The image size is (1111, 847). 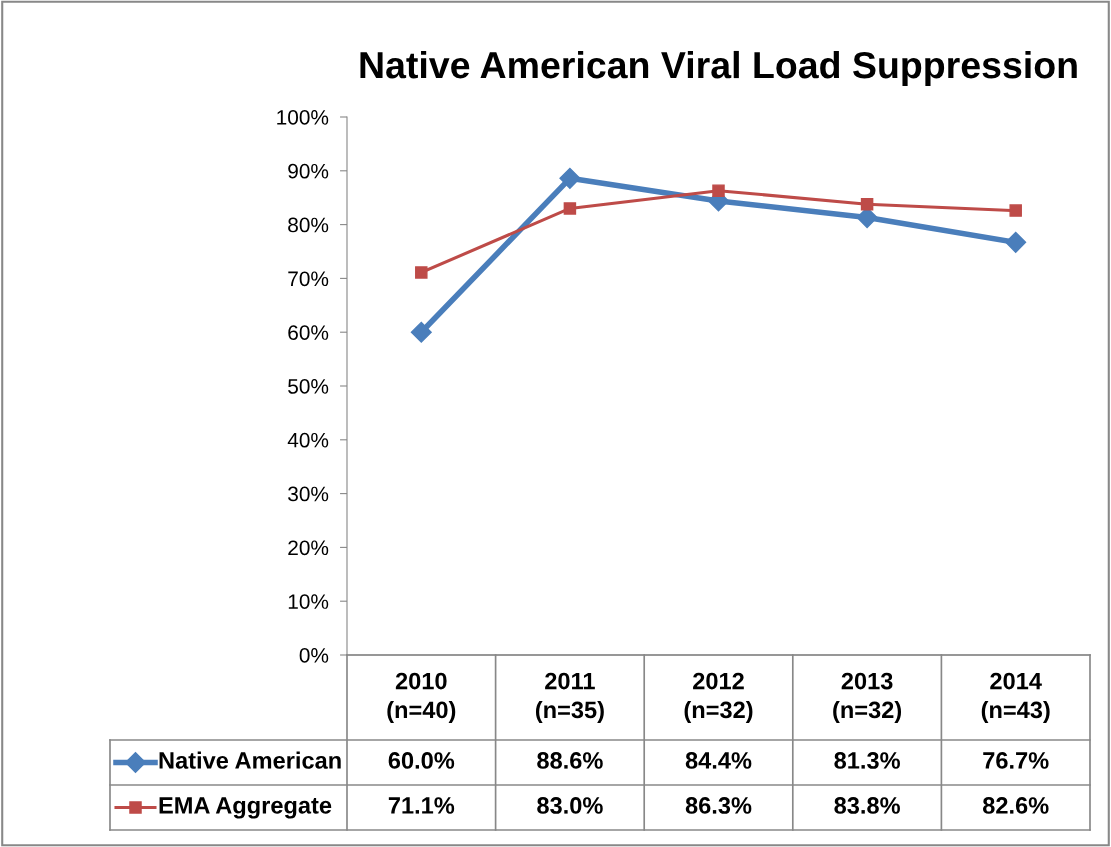 I want to click on data-label: 83.0%, so click(x=570, y=805).